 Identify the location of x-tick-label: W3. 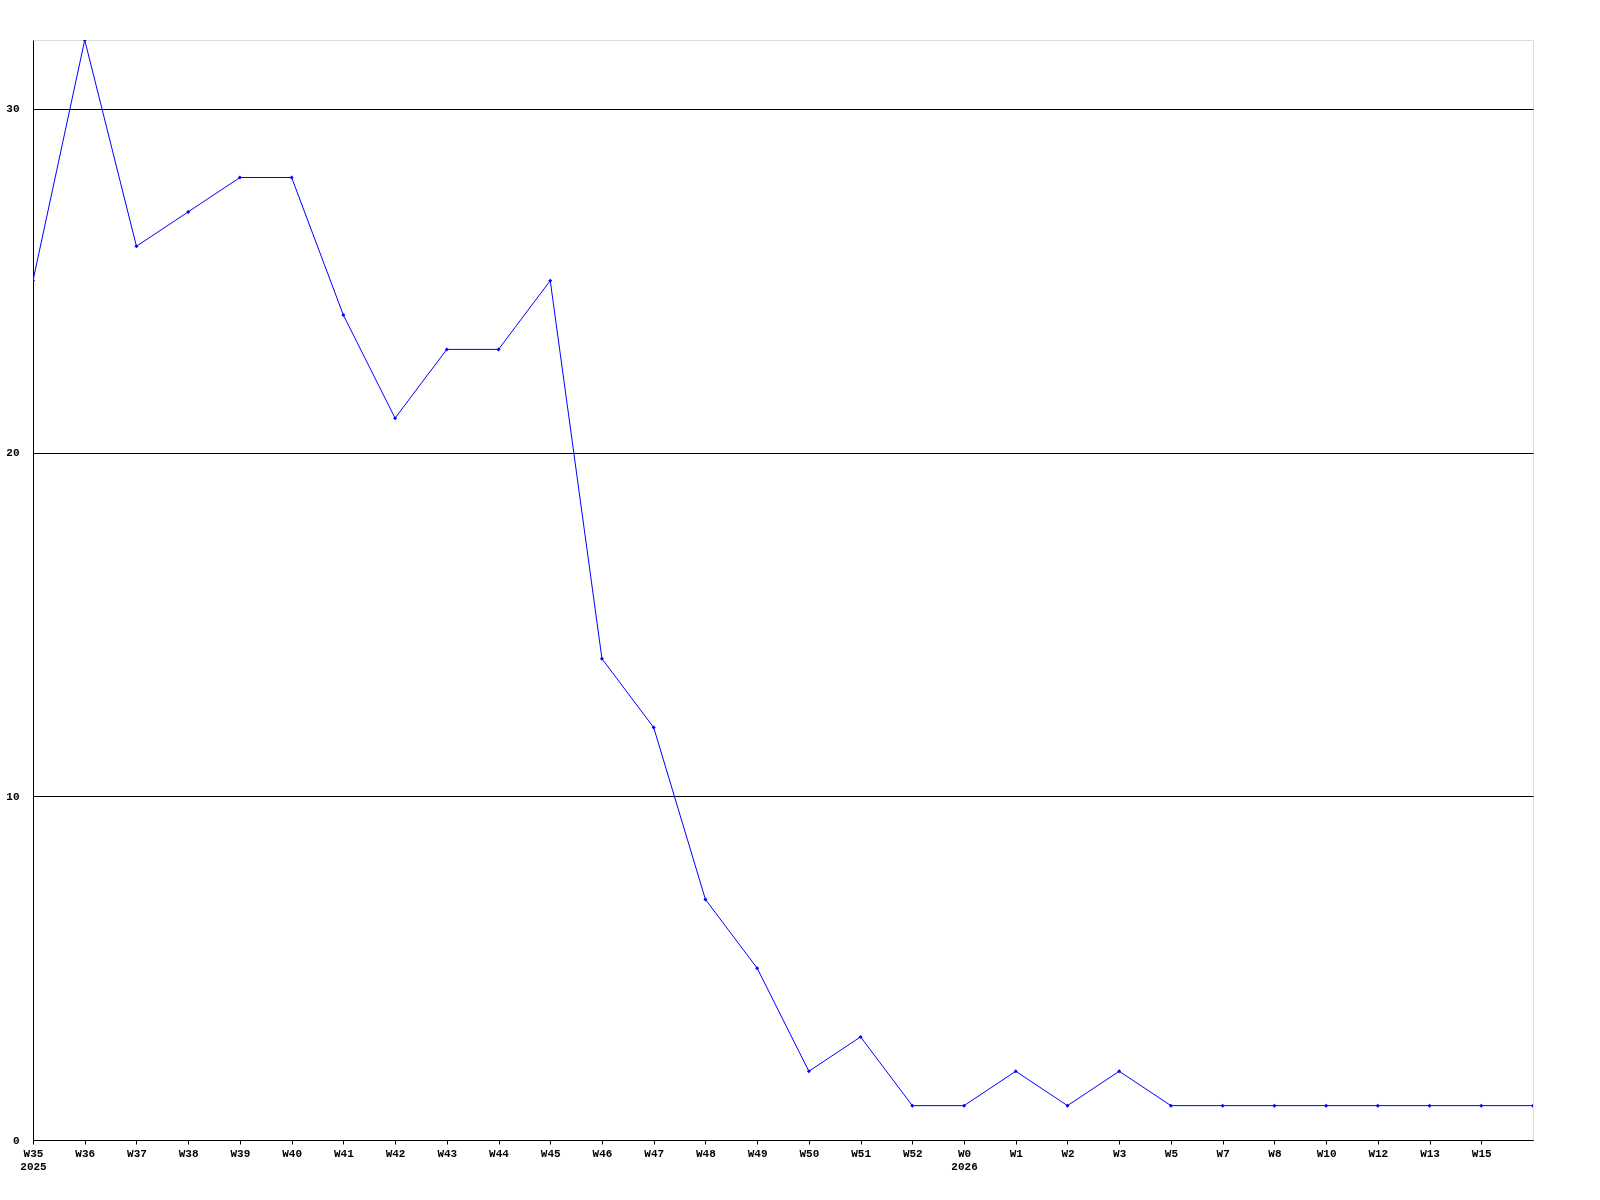
(1120, 1153).